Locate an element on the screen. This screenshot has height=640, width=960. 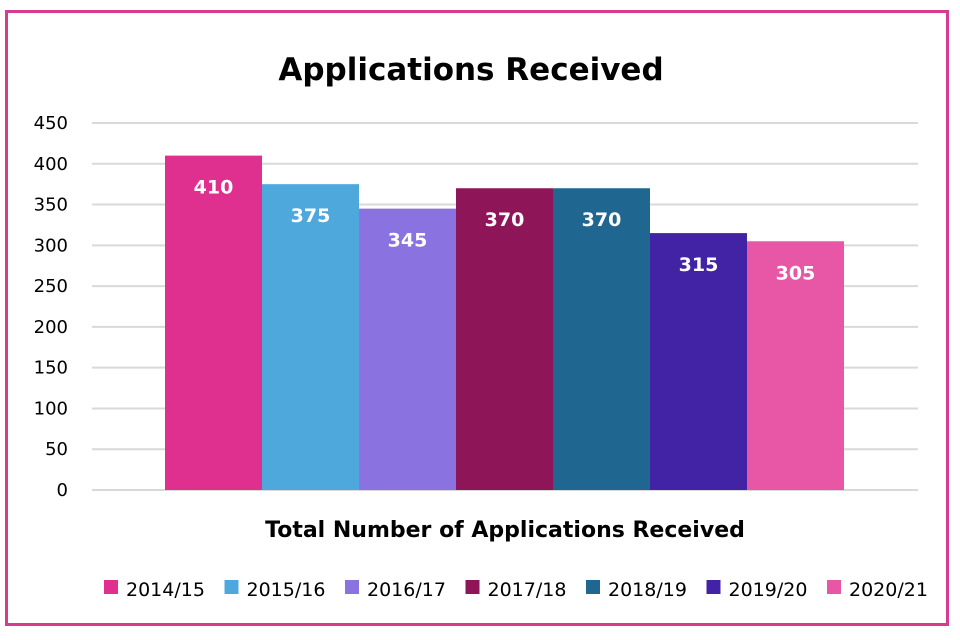
y-tick-label: 0 is located at coordinates (62, 490).